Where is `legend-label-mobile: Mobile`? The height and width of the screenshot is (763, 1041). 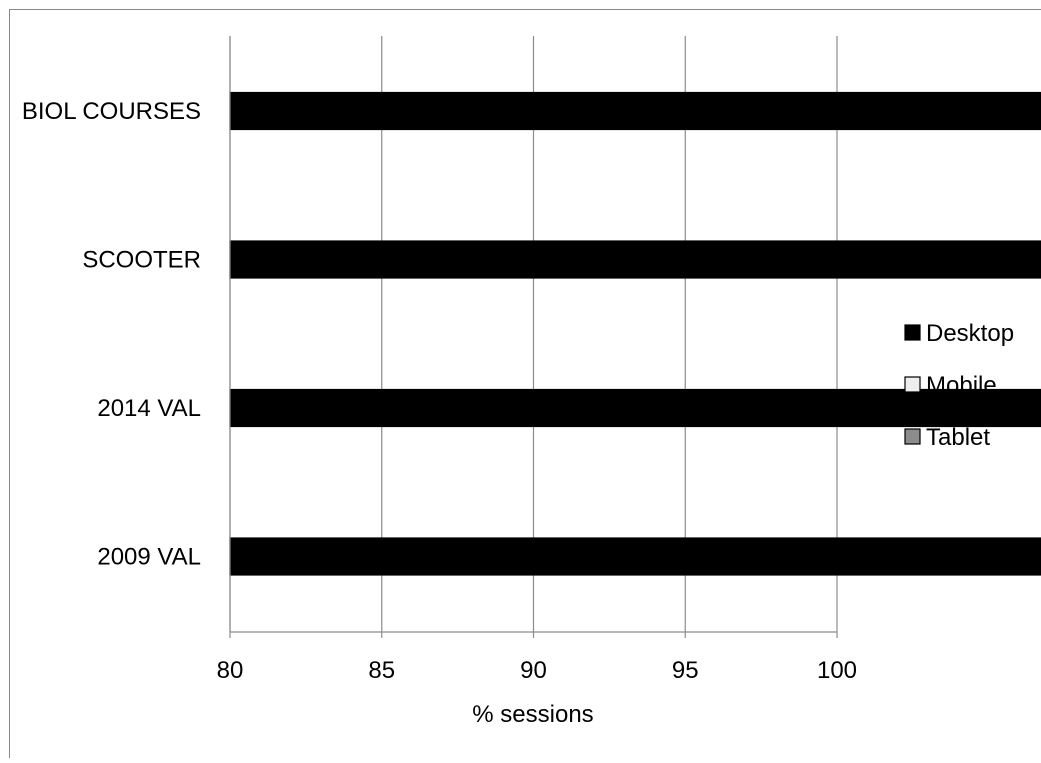
legend-label-mobile: Mobile is located at coordinates (961, 385).